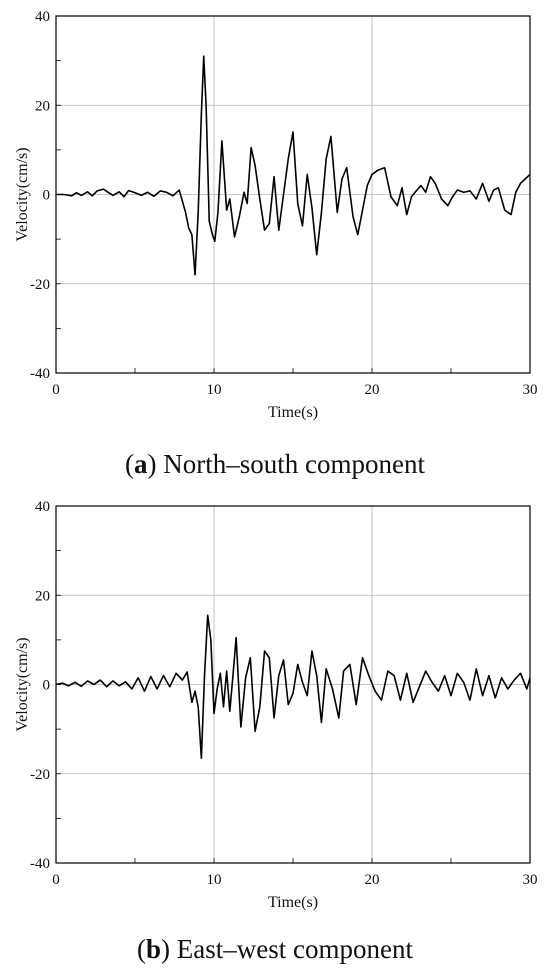 The height and width of the screenshot is (976, 550). What do you see at coordinates (141, 464) in the screenshot?
I see `panel-letter: a` at bounding box center [141, 464].